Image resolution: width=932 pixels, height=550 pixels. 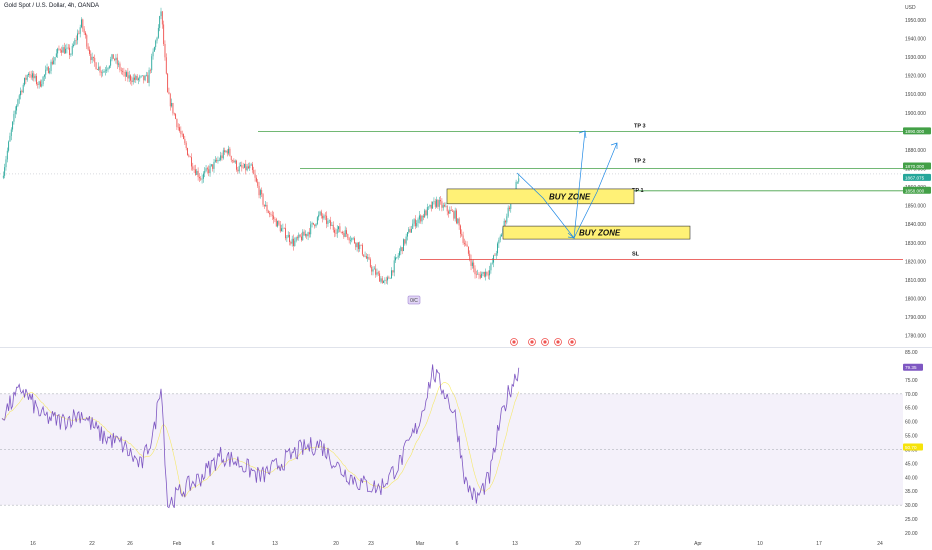 I want to click on price-tick-label: 1880.000, so click(x=915, y=151).